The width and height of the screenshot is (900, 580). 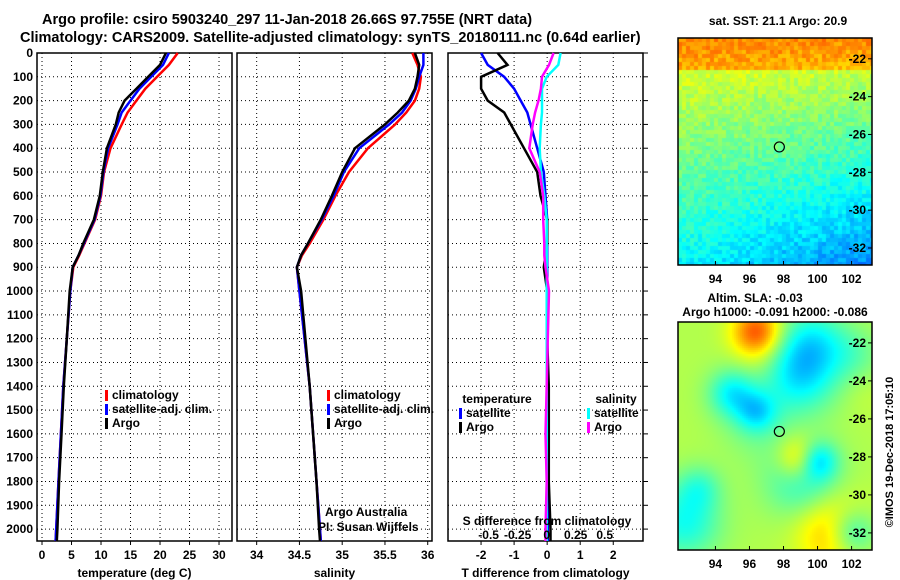 What do you see at coordinates (29, 53) in the screenshot?
I see `y-tick-label: 0` at bounding box center [29, 53].